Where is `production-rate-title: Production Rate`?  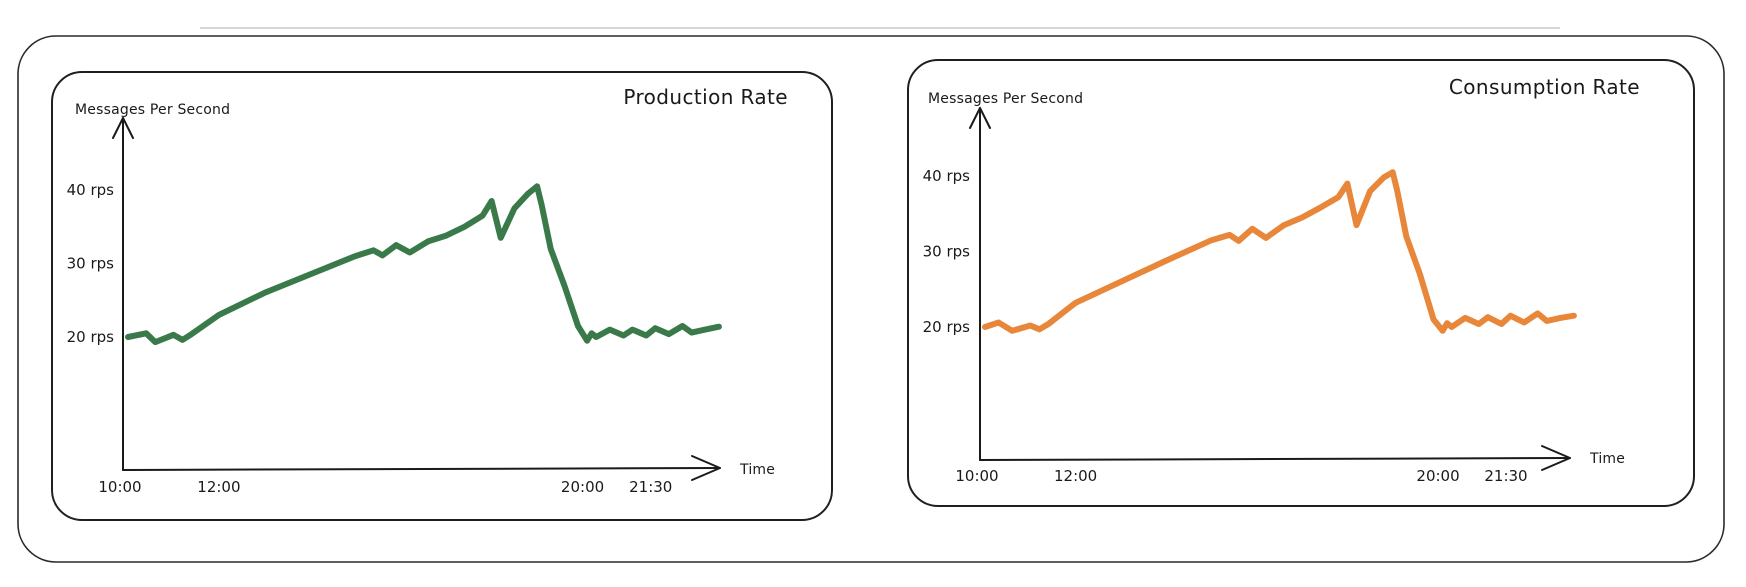 production-rate-title: Production Rate is located at coordinates (705, 97).